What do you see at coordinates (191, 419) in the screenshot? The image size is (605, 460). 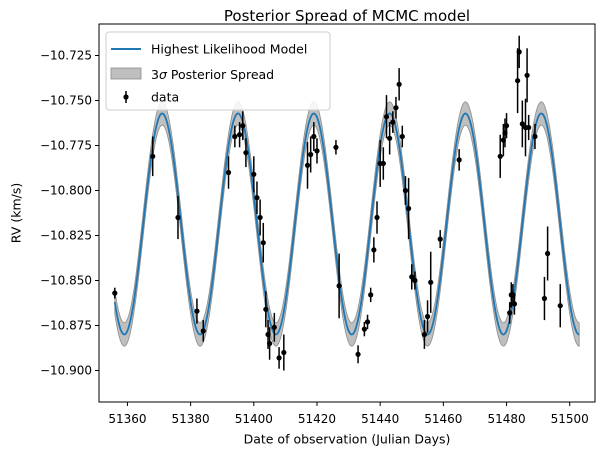 I see `x-tick-label: 51380` at bounding box center [191, 419].